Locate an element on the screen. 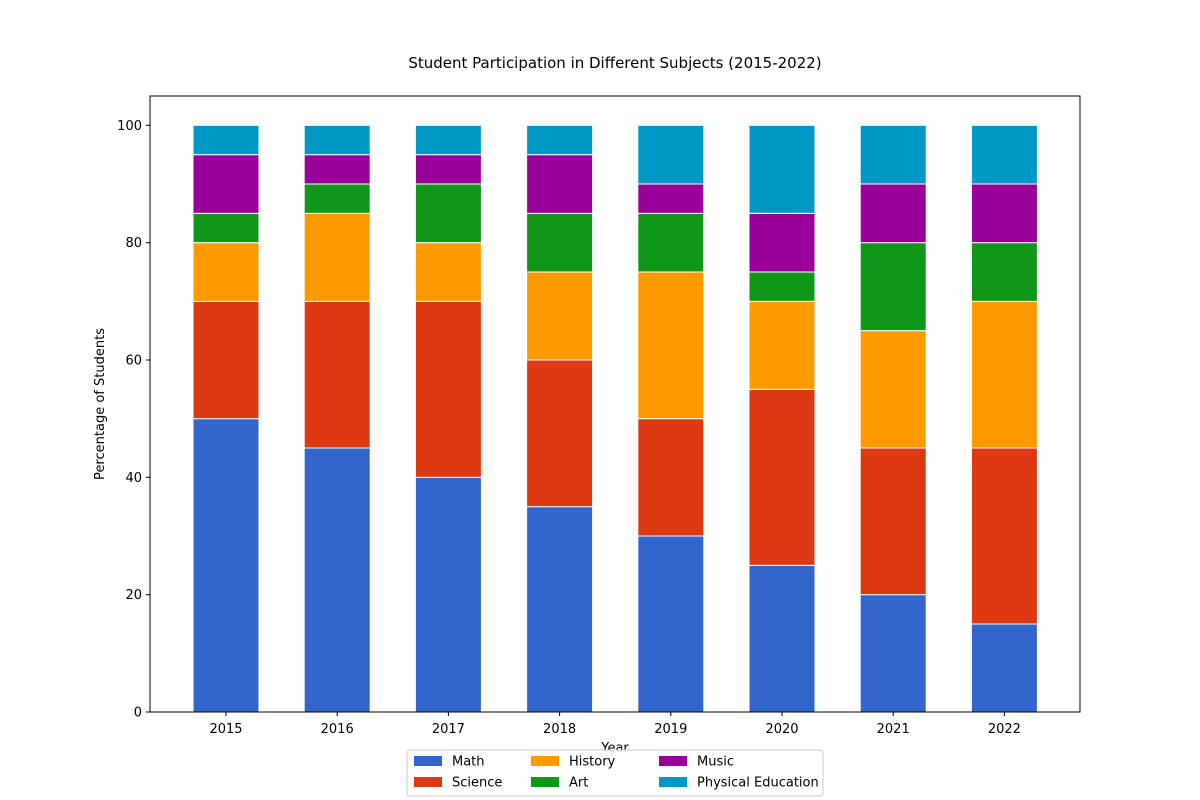  y-axis-label: Percentage of Students is located at coordinates (100, 404).